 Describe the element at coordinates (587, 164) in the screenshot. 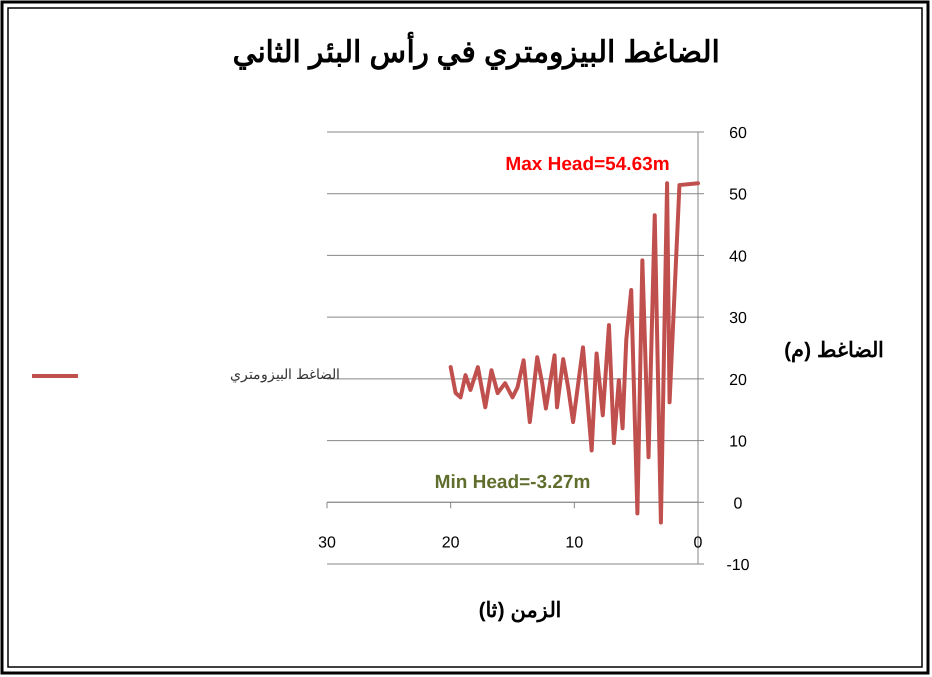

I see `annotation: Max Head=54.63m` at that location.